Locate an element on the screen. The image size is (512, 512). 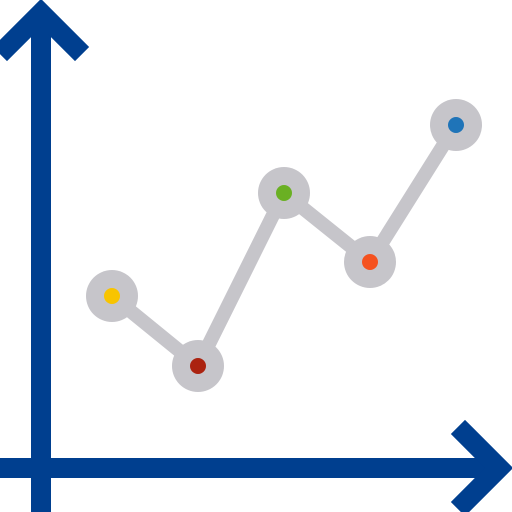
chart-point-4-dot is located at coordinates (370, 262).